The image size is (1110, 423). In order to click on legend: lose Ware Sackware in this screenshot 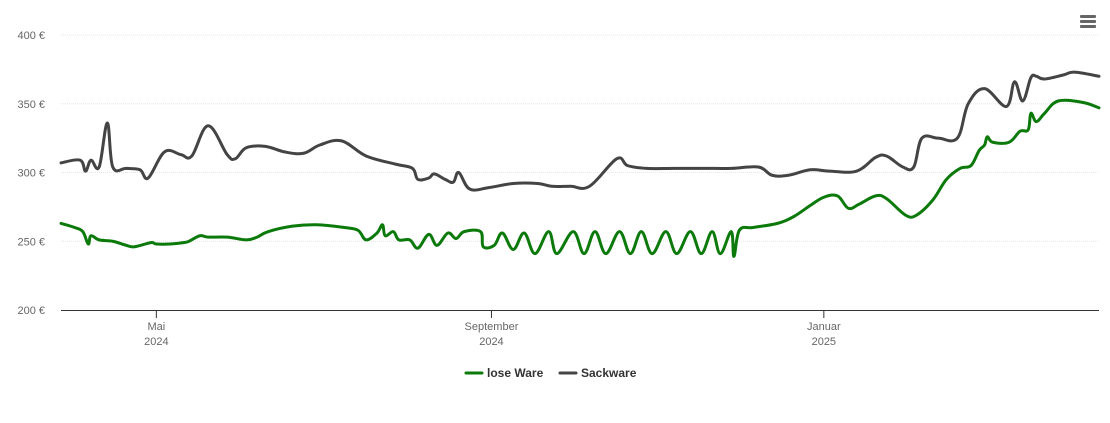, I will do `click(550, 373)`.